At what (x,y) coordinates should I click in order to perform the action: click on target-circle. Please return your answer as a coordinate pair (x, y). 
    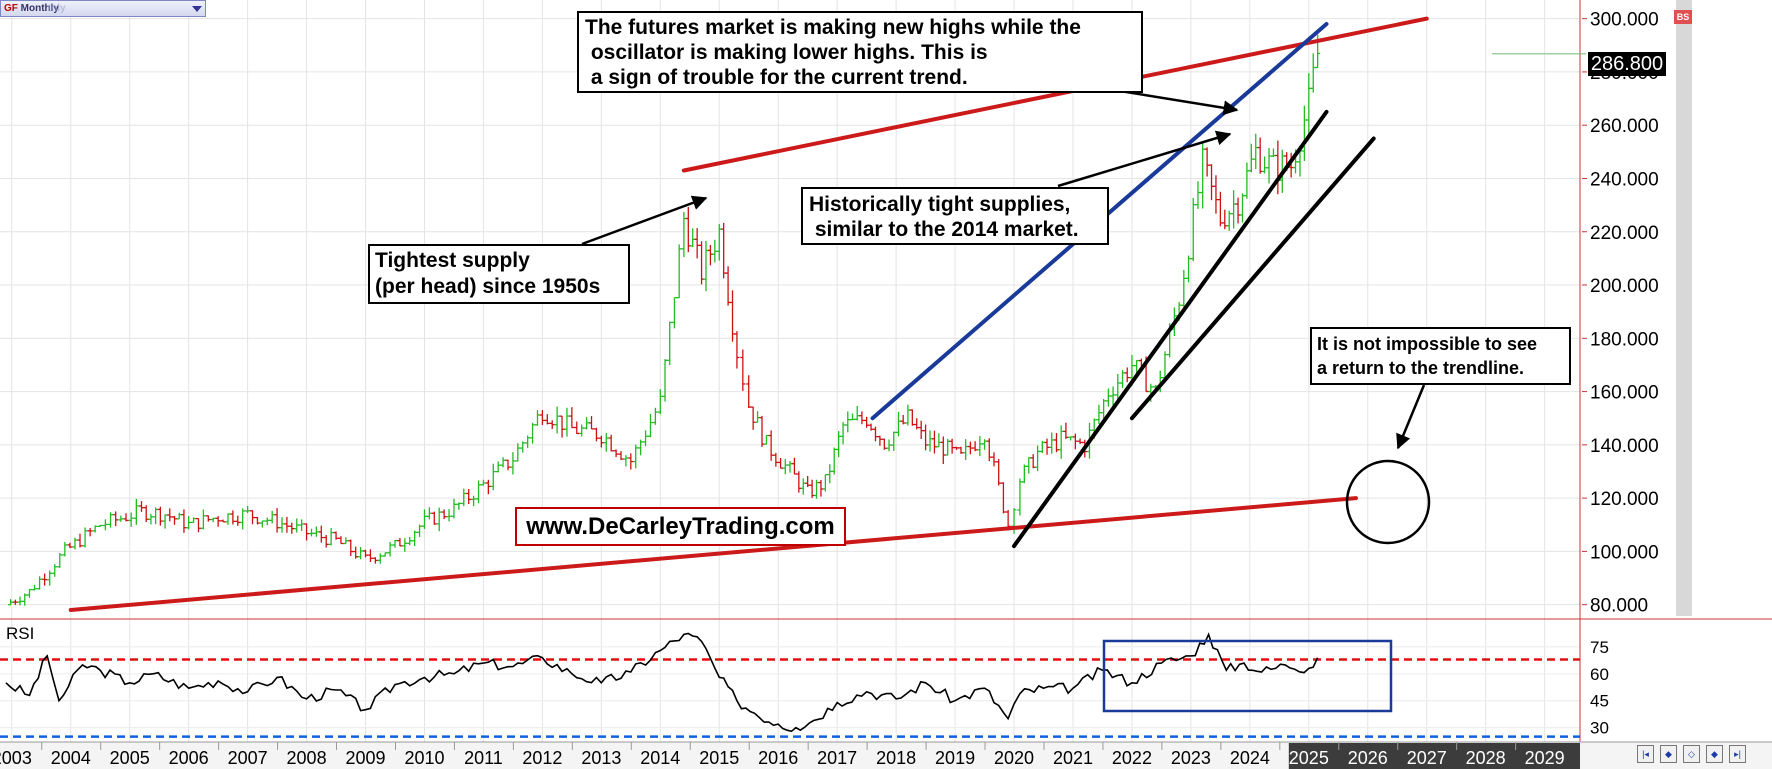
    Looking at the image, I should click on (1388, 502).